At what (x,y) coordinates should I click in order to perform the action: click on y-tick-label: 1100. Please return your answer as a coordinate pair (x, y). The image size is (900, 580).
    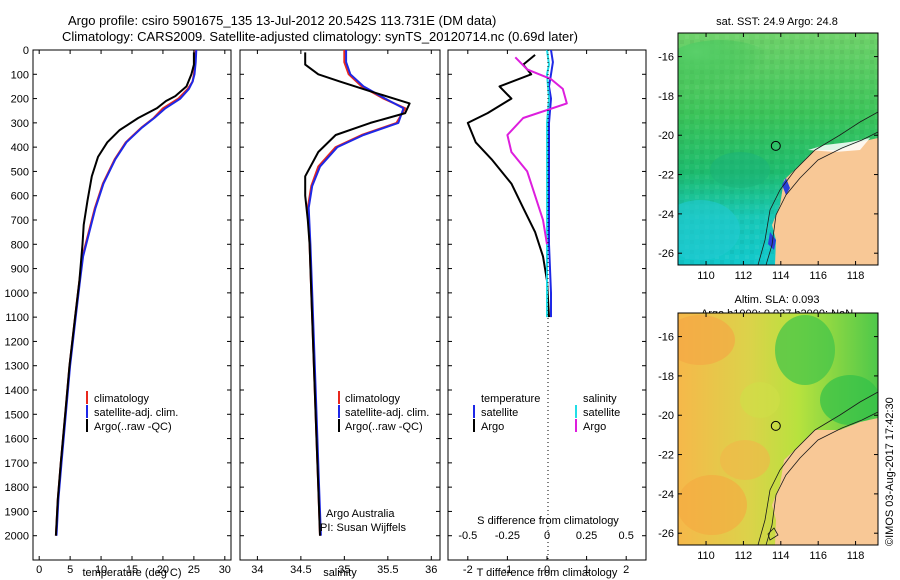
    Looking at the image, I should click on (17, 318).